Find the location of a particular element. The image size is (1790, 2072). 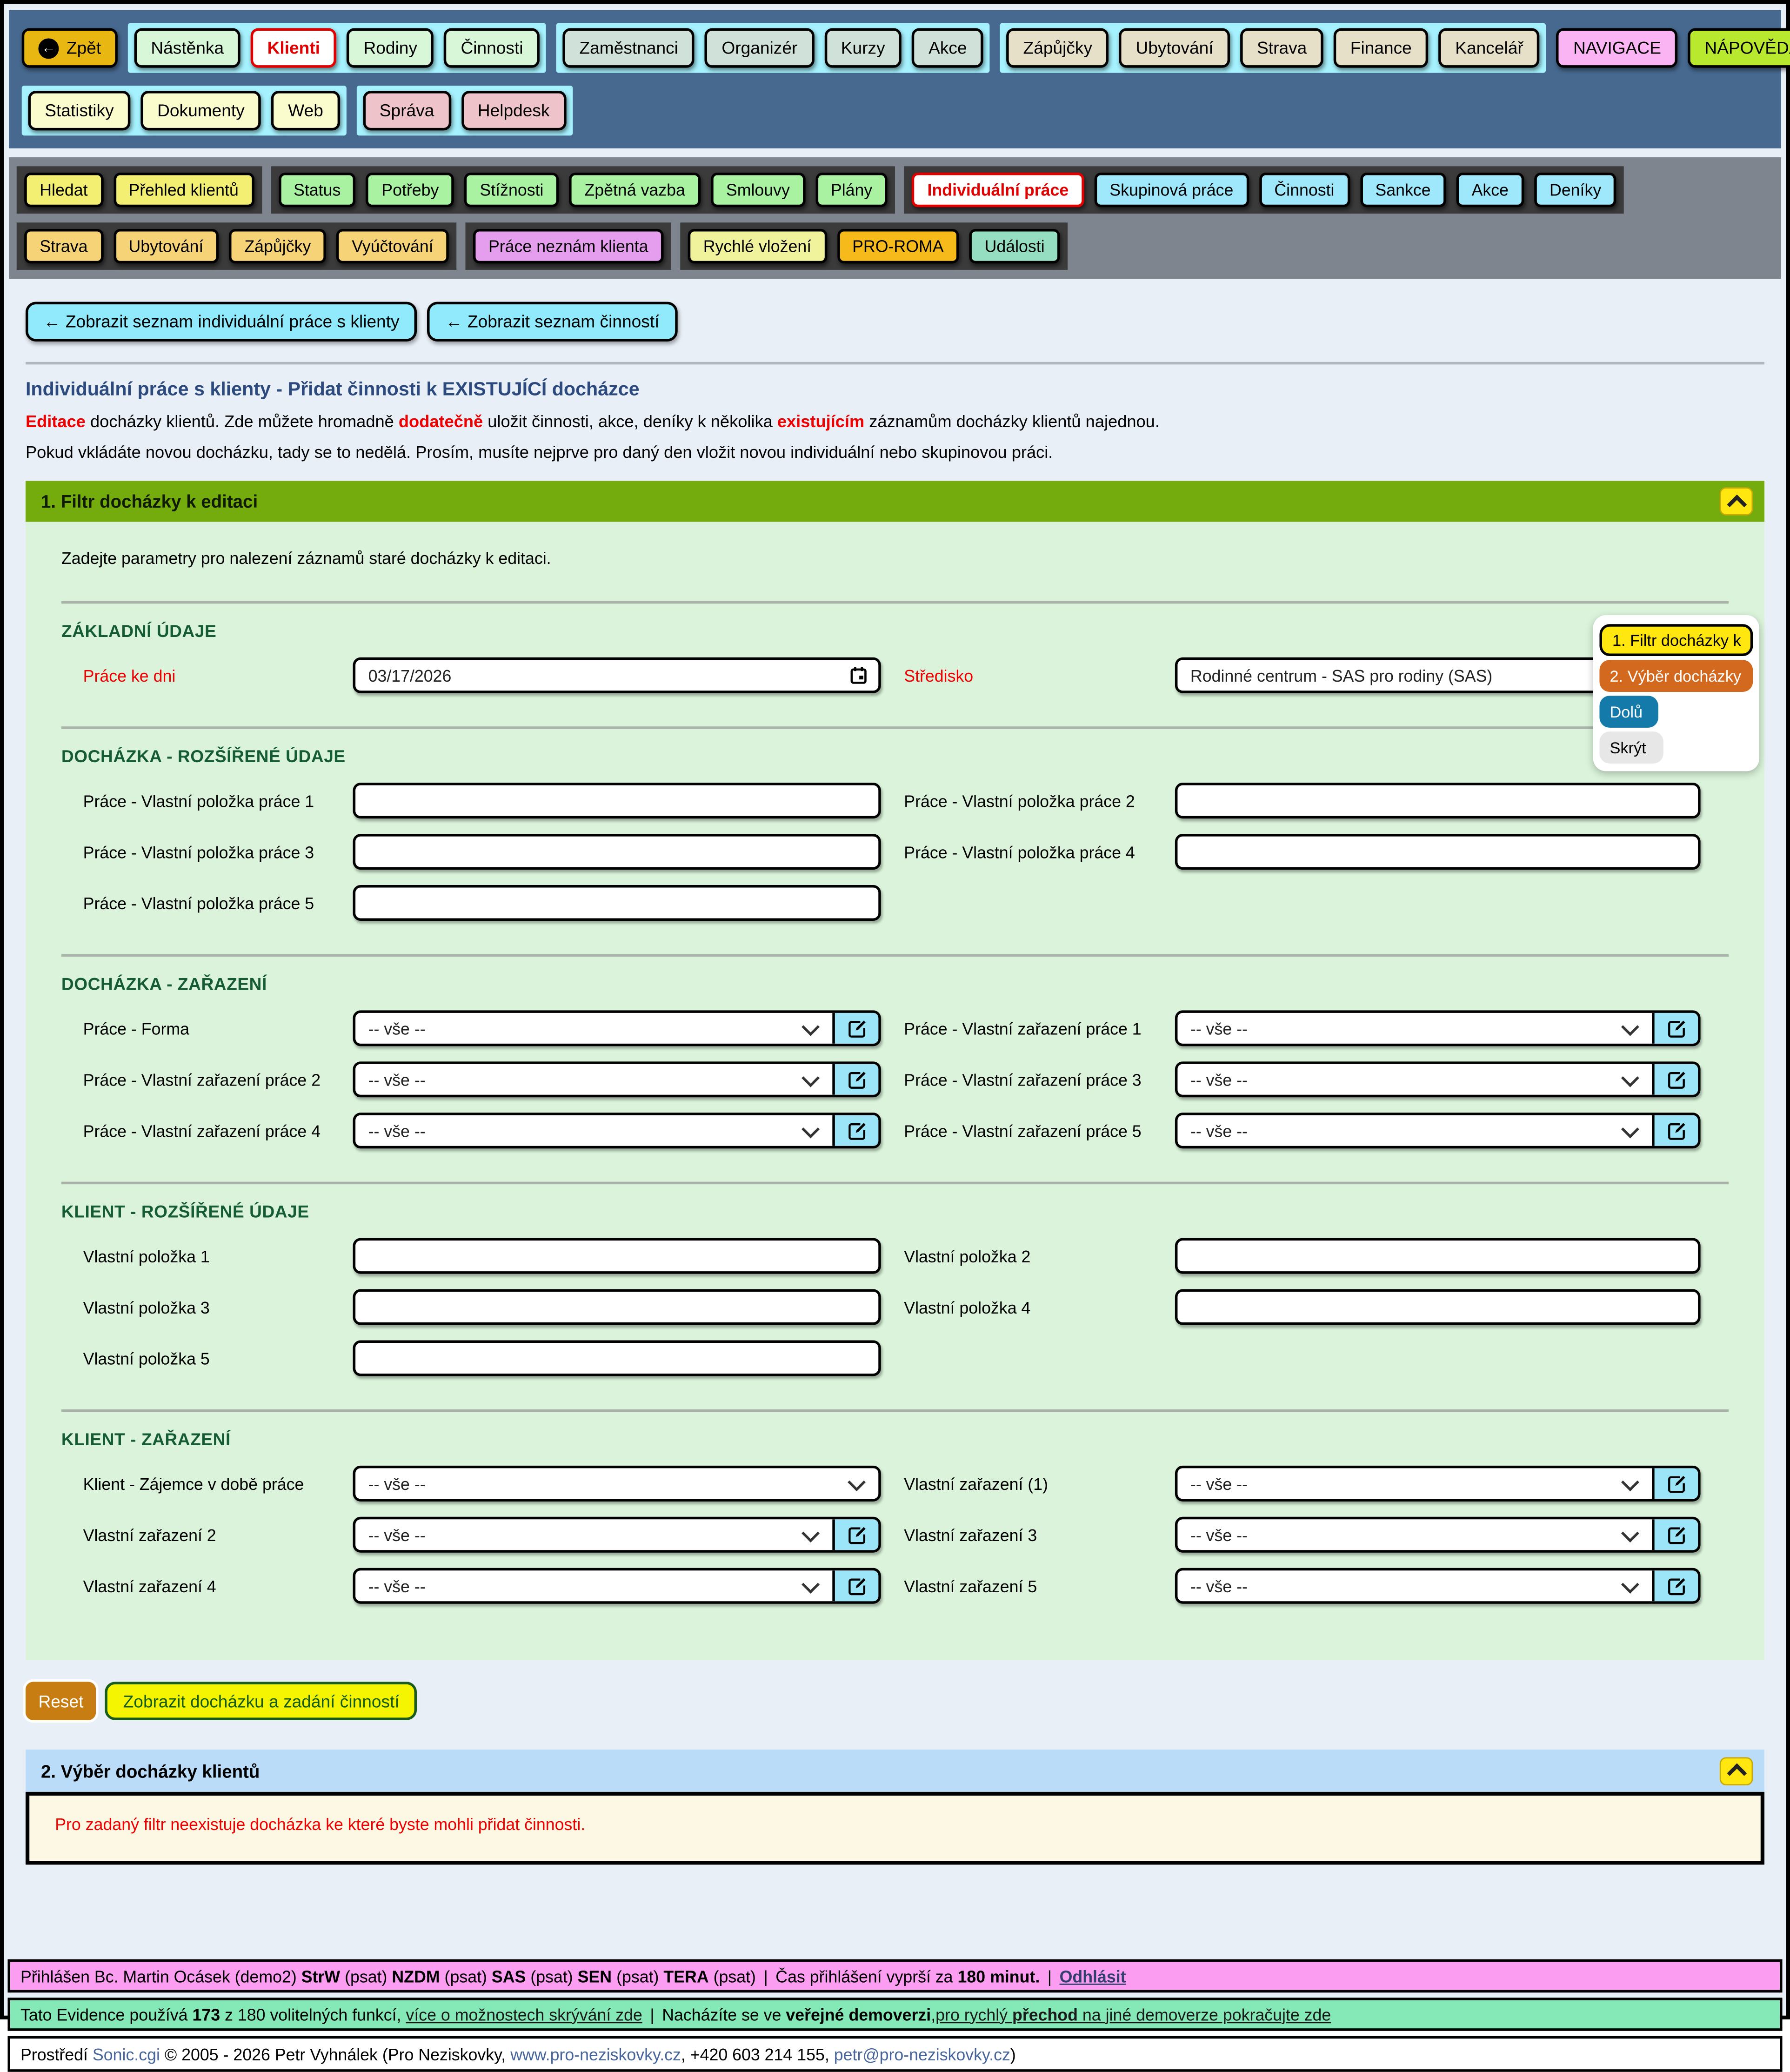

client-class-select-2: -- vše -- is located at coordinates (617, 1534).